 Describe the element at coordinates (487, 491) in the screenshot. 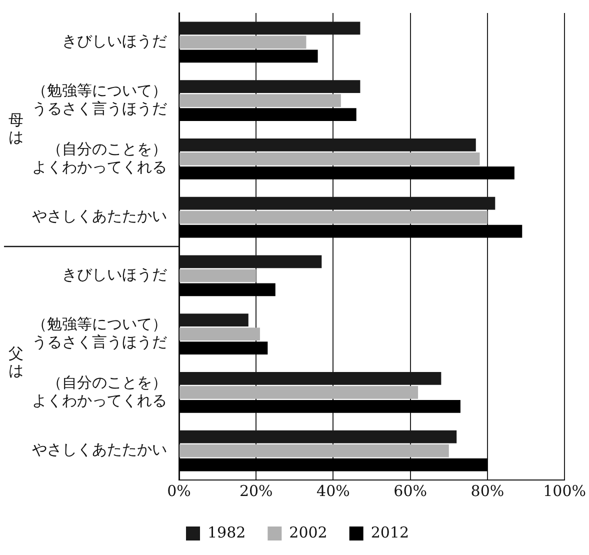

I see `x-tick-label: 80%` at that location.